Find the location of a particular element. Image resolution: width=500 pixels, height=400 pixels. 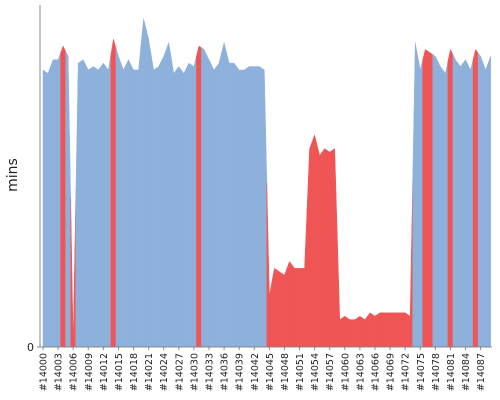

x-tick-label: #14066 is located at coordinates (375, 372).